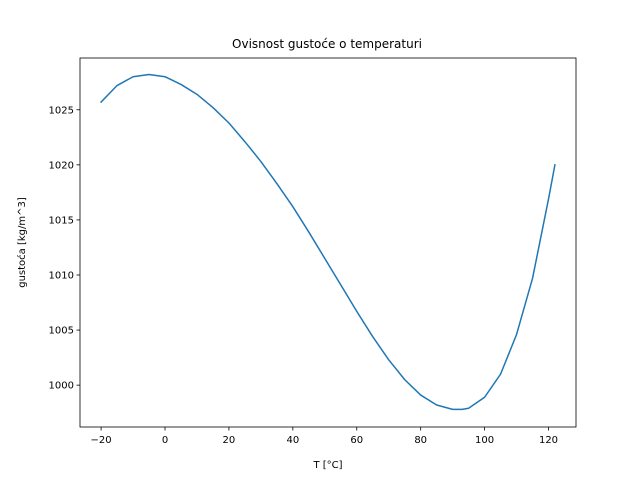 The image size is (640, 480). I want to click on x-tick-label: 80, so click(420, 440).